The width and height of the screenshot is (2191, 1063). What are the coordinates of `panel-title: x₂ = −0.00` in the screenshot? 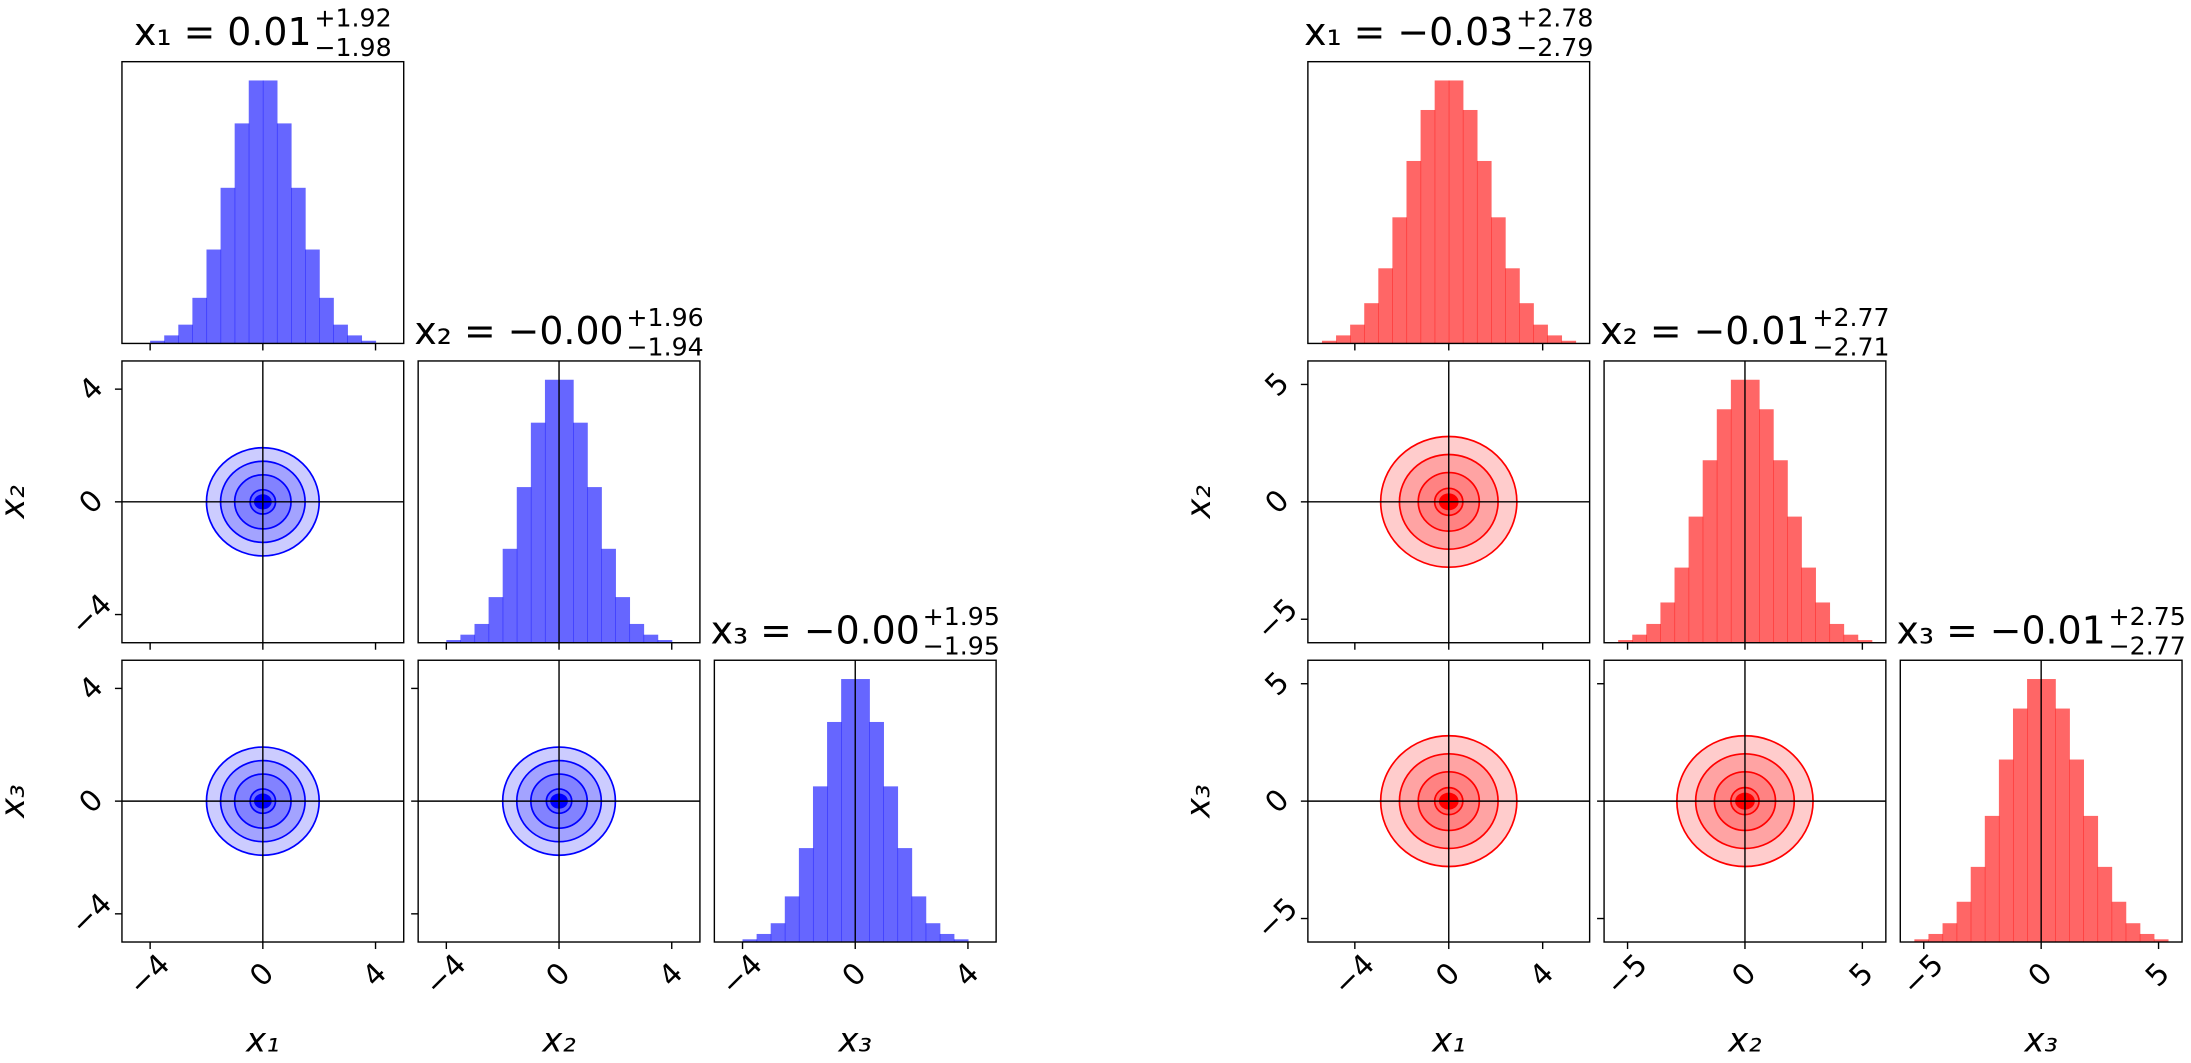 It's located at (518, 331).